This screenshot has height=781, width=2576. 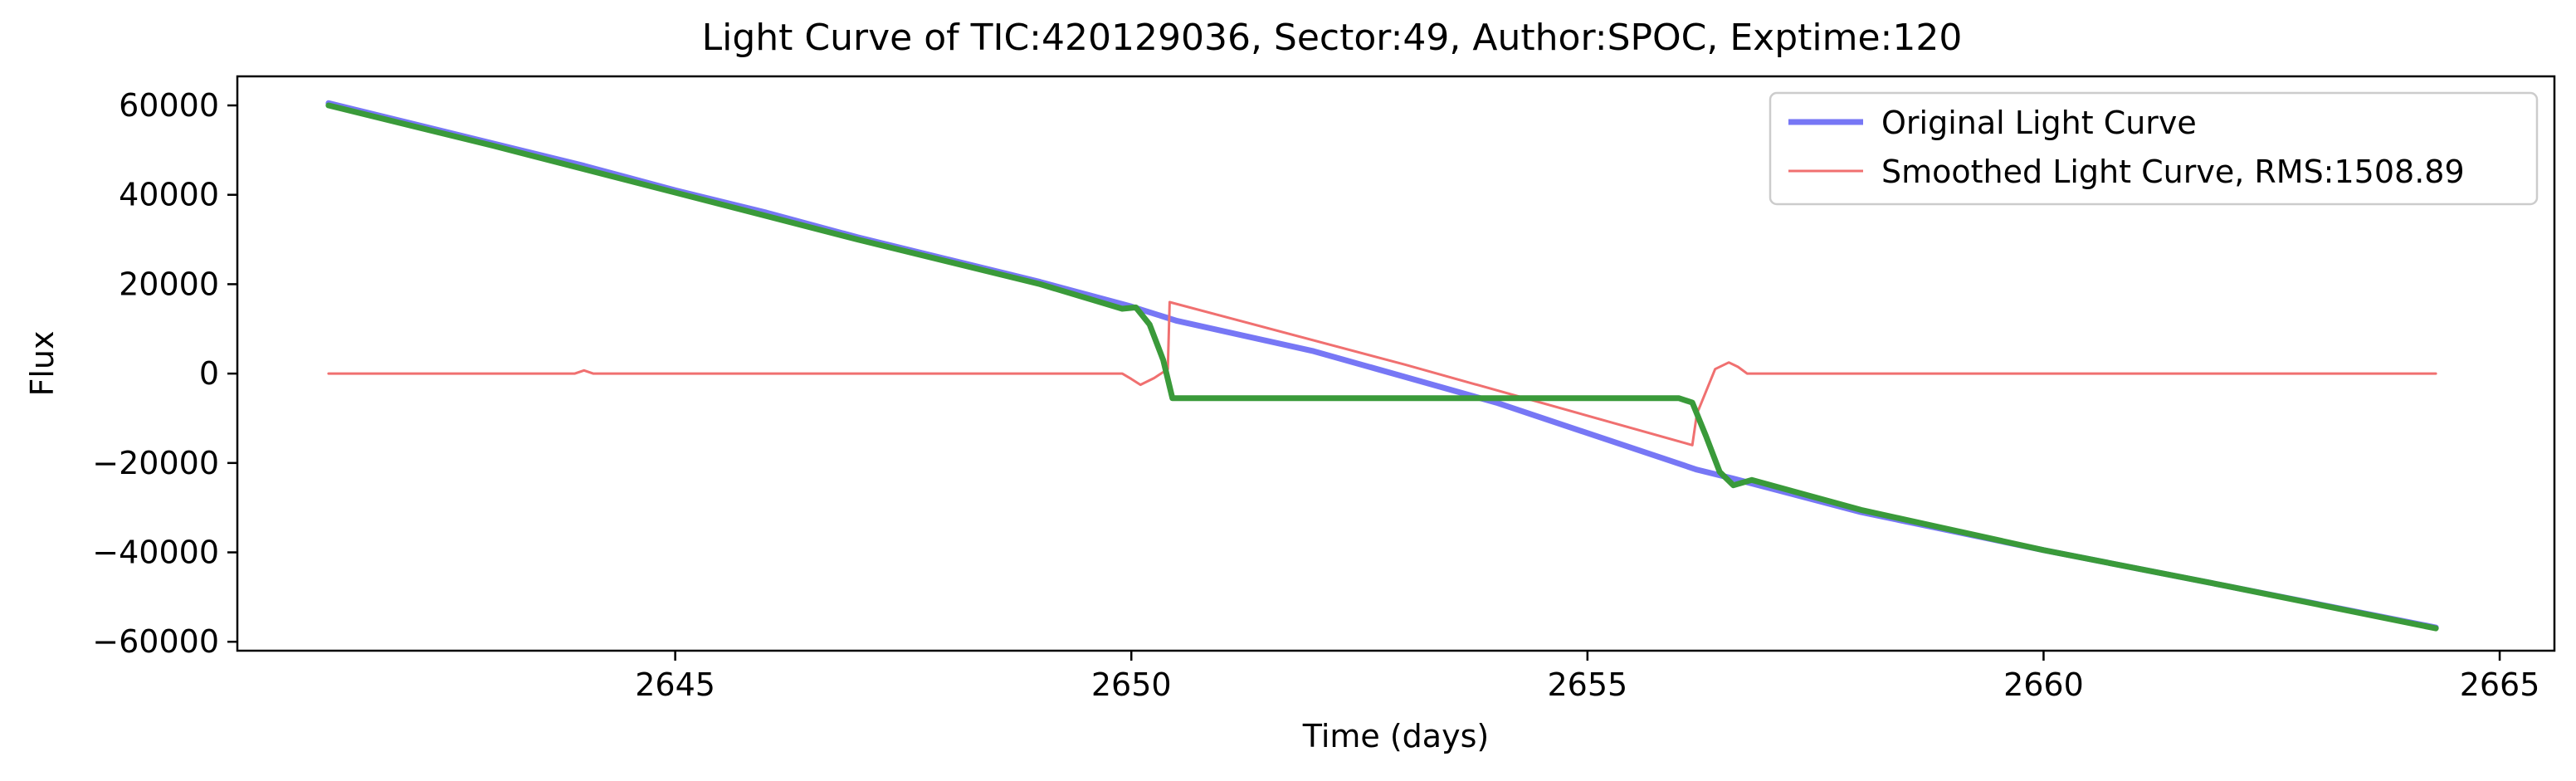 I want to click on x-axis-label: Time (days), so click(x=1396, y=736).